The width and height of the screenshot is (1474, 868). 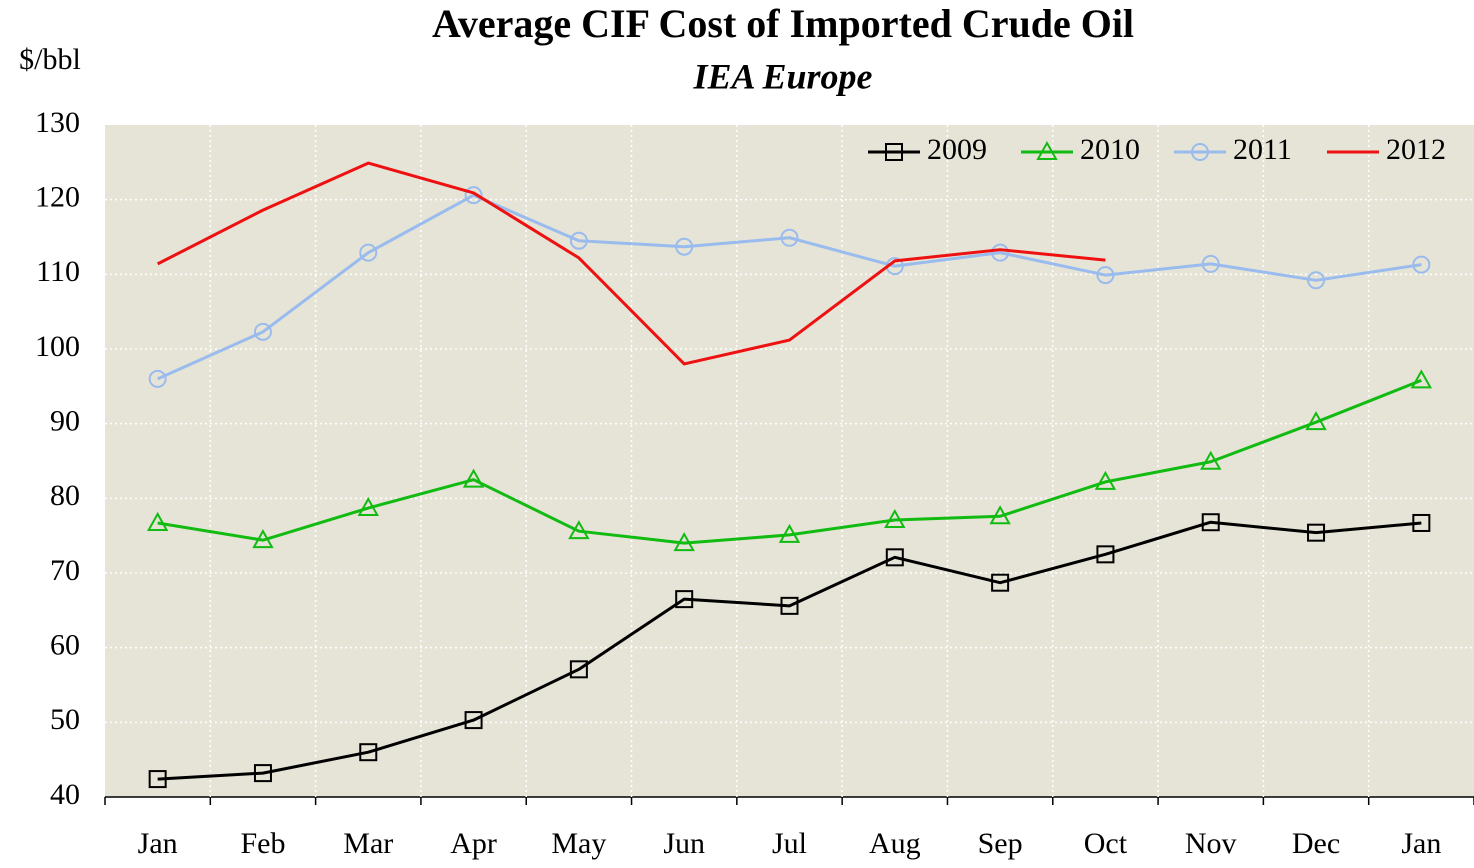 I want to click on y-tick-label: 80, so click(x=65, y=495).